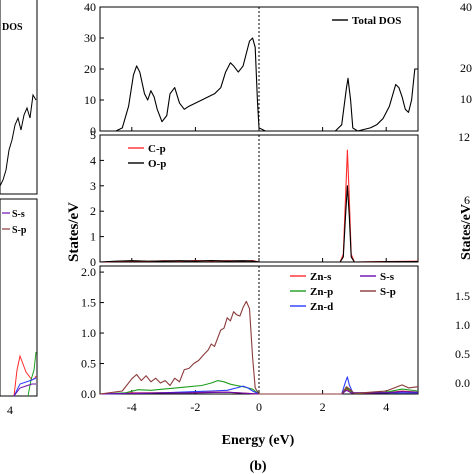 This screenshot has width=474, height=474. Describe the element at coordinates (93, 160) in the screenshot. I see `y-tick-label: 4` at that location.